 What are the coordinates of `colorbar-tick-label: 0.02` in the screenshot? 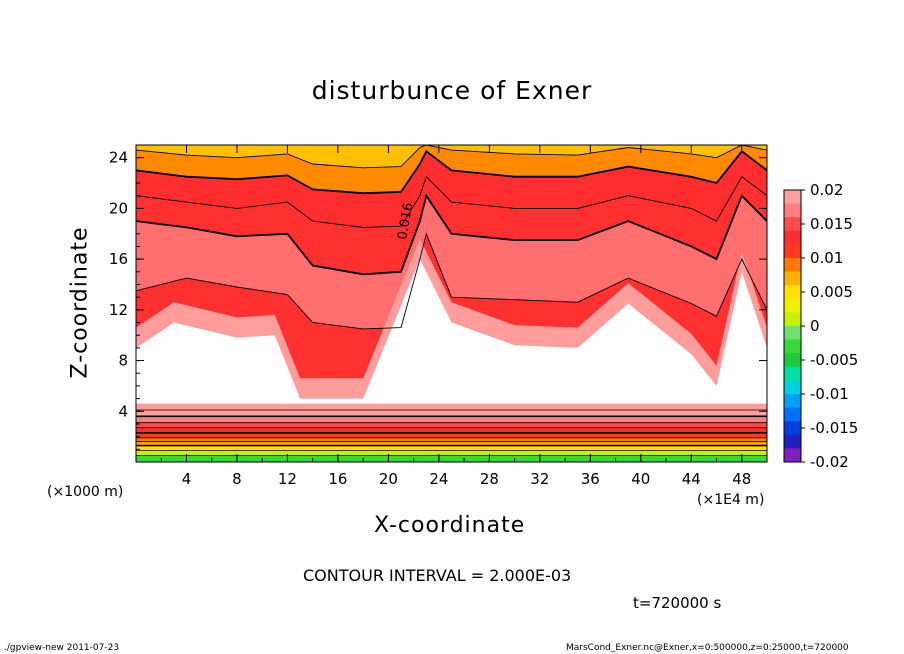 It's located at (826, 190).